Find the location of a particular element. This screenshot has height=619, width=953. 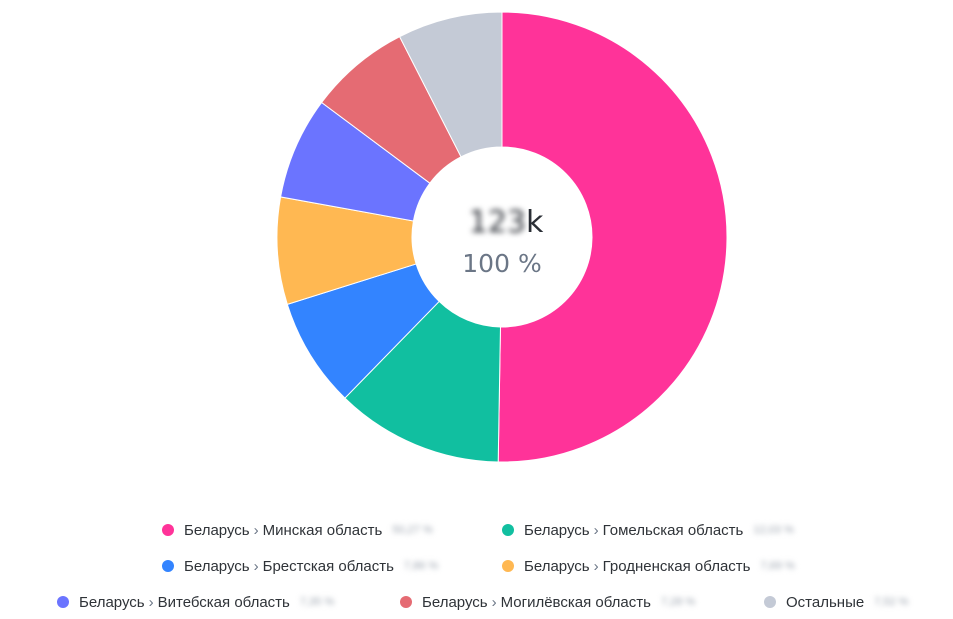

legend-name: Остальные is located at coordinates (825, 602).